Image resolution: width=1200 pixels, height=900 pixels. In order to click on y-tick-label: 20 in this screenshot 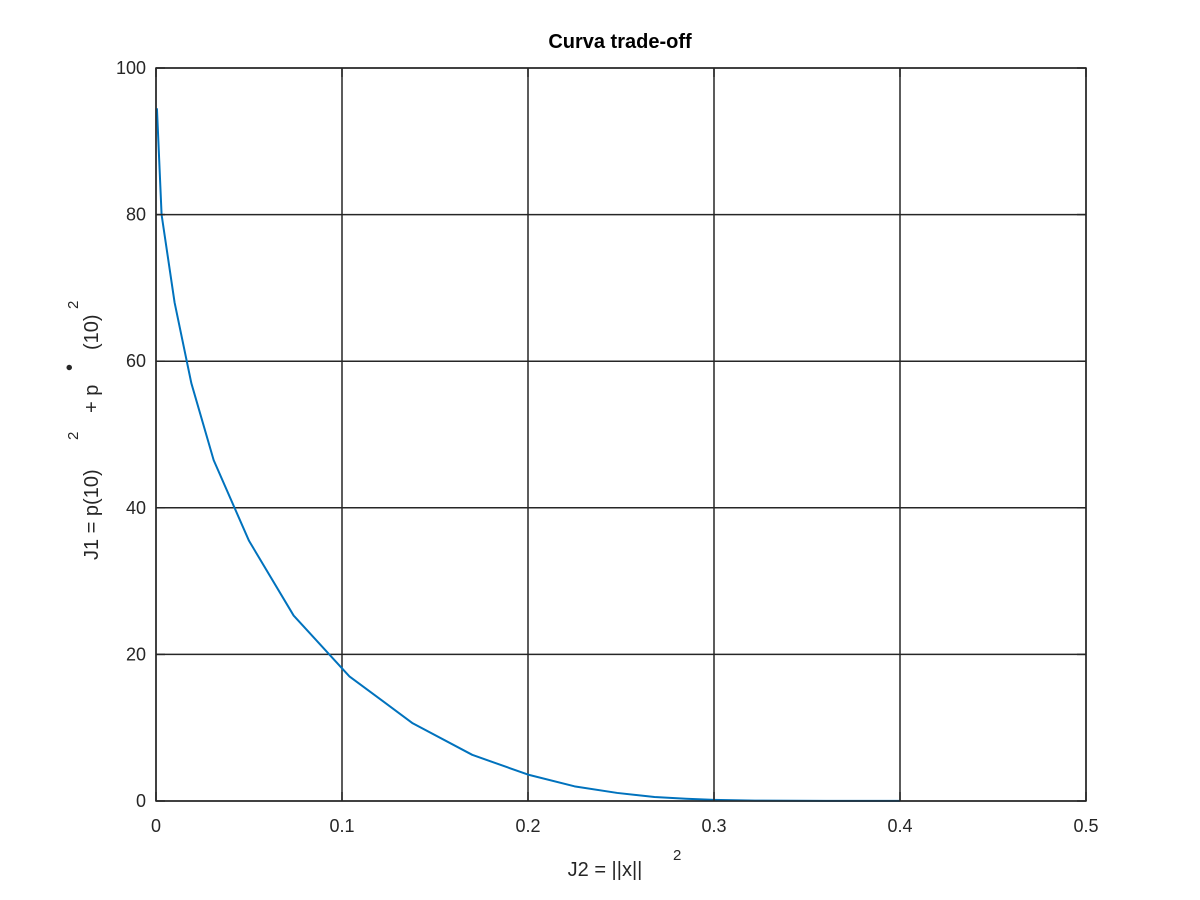, I will do `click(136, 654)`.